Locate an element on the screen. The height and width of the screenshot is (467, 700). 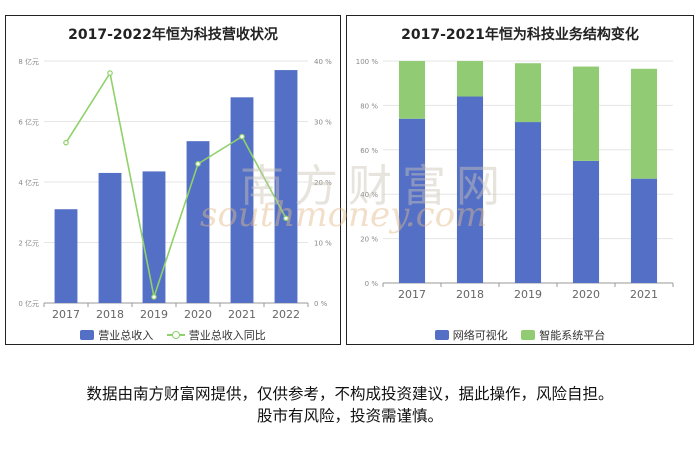
y-tick-label-right: 10 % is located at coordinates (323, 244).